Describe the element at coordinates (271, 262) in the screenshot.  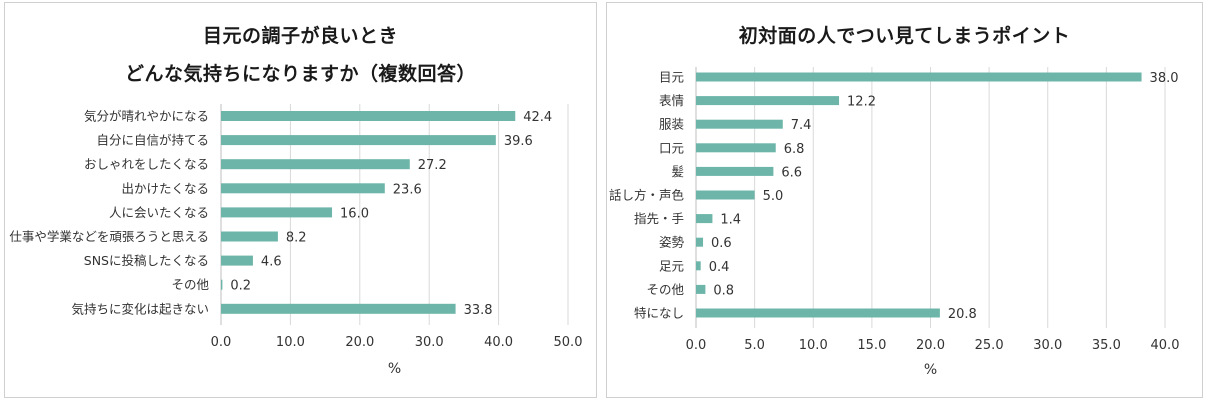
I see `data-label: 4.6` at that location.